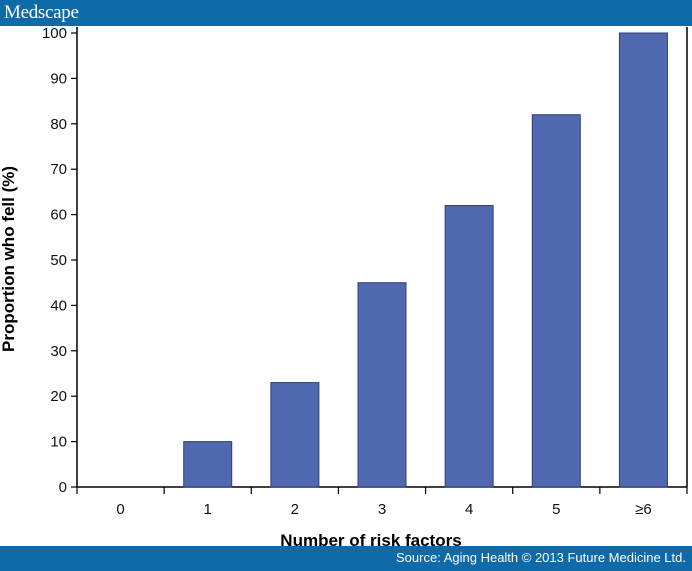  I want to click on x-tick-label: 0, so click(120, 509).